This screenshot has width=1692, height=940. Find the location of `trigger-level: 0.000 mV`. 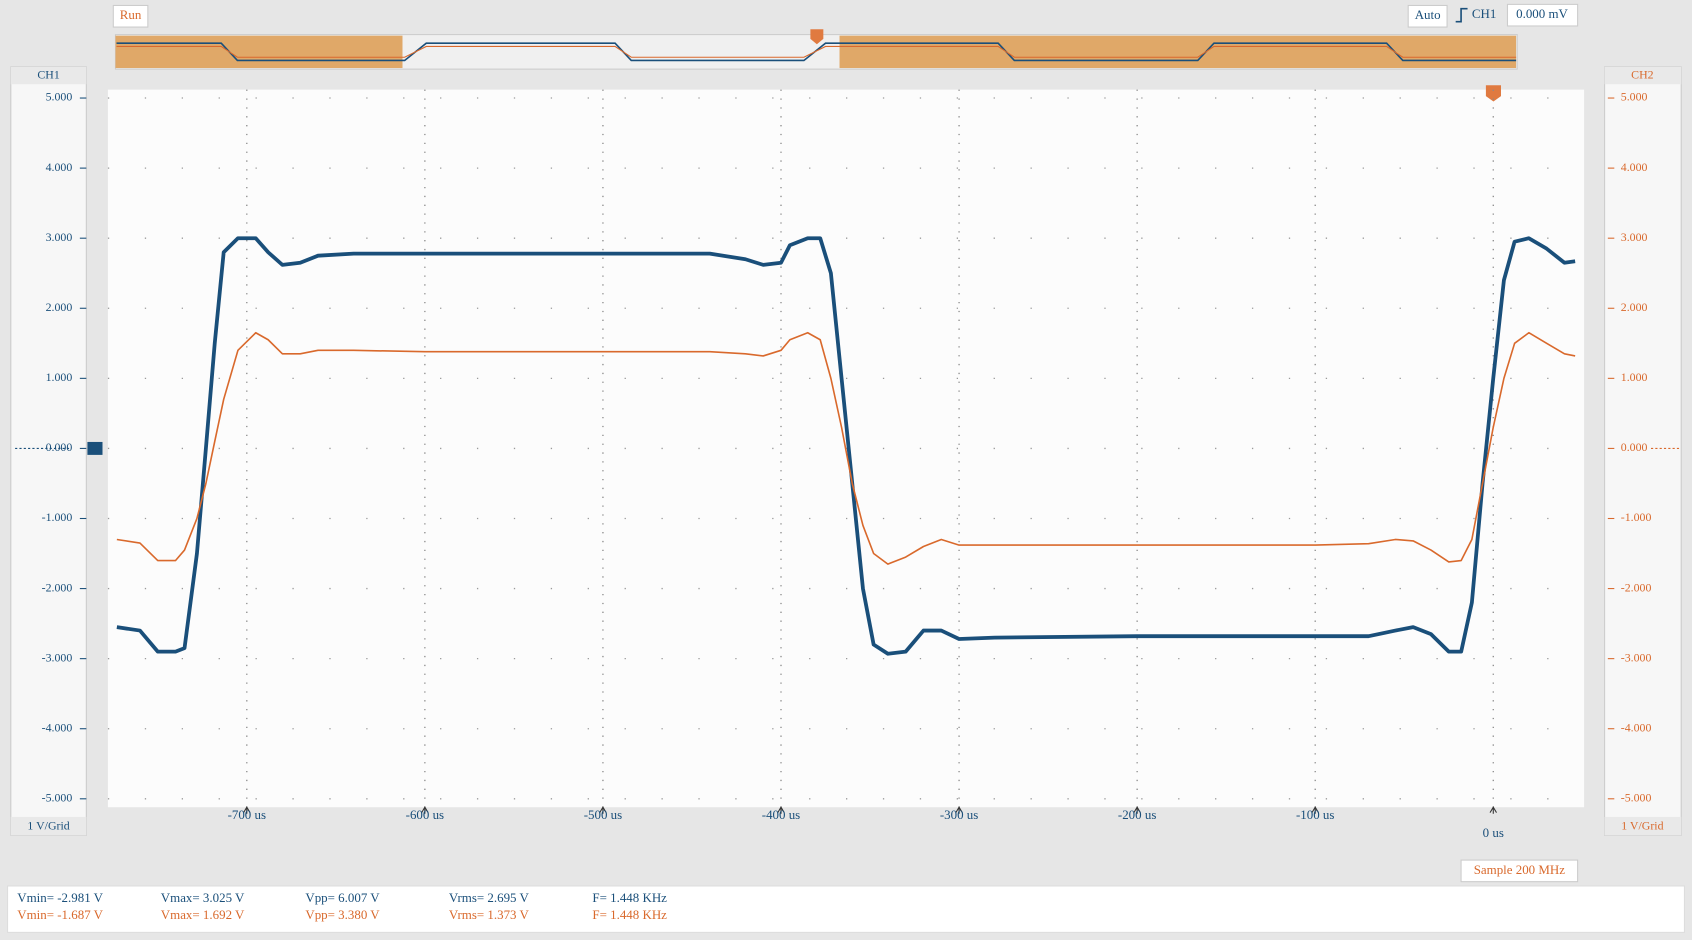

trigger-level: 0.000 mV is located at coordinates (1542, 13).